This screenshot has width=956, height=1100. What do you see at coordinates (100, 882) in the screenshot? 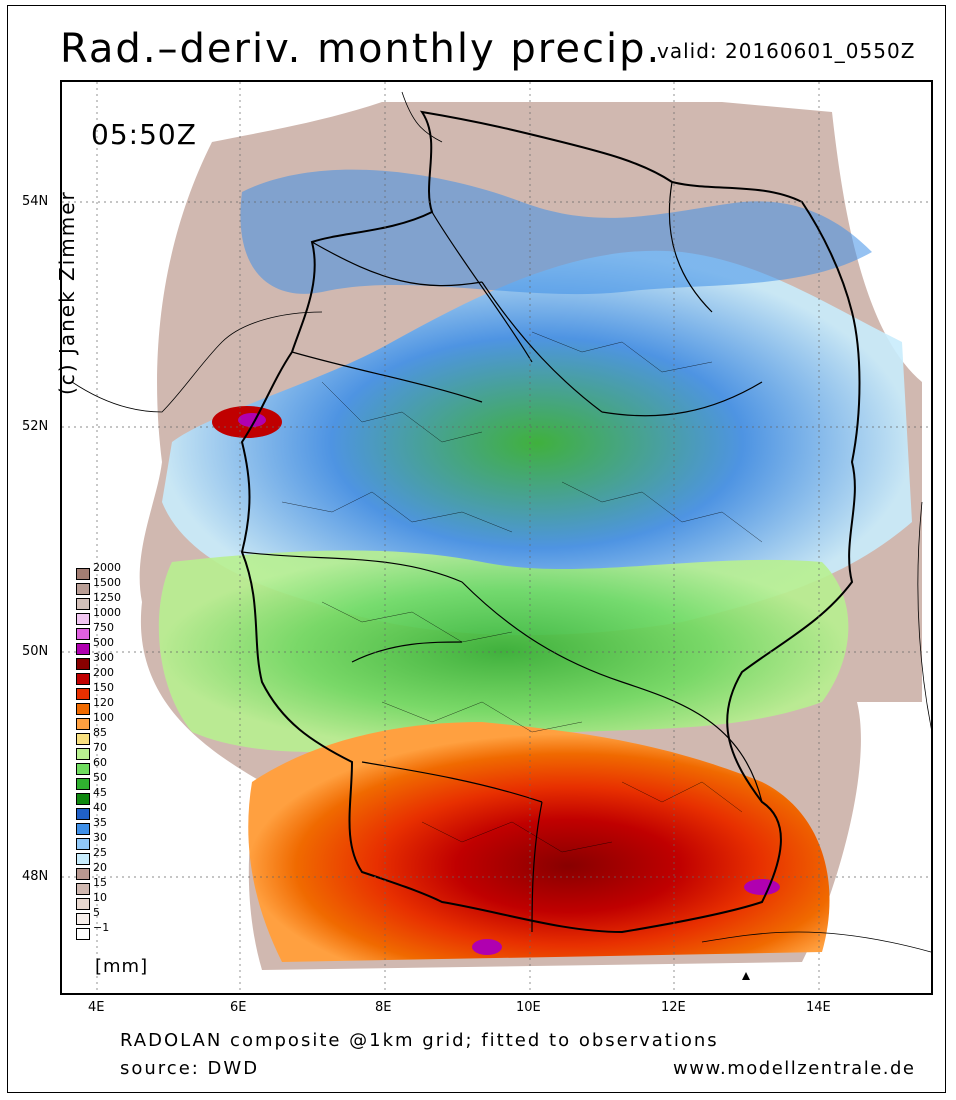
I see `legend-label: 15` at bounding box center [100, 882].